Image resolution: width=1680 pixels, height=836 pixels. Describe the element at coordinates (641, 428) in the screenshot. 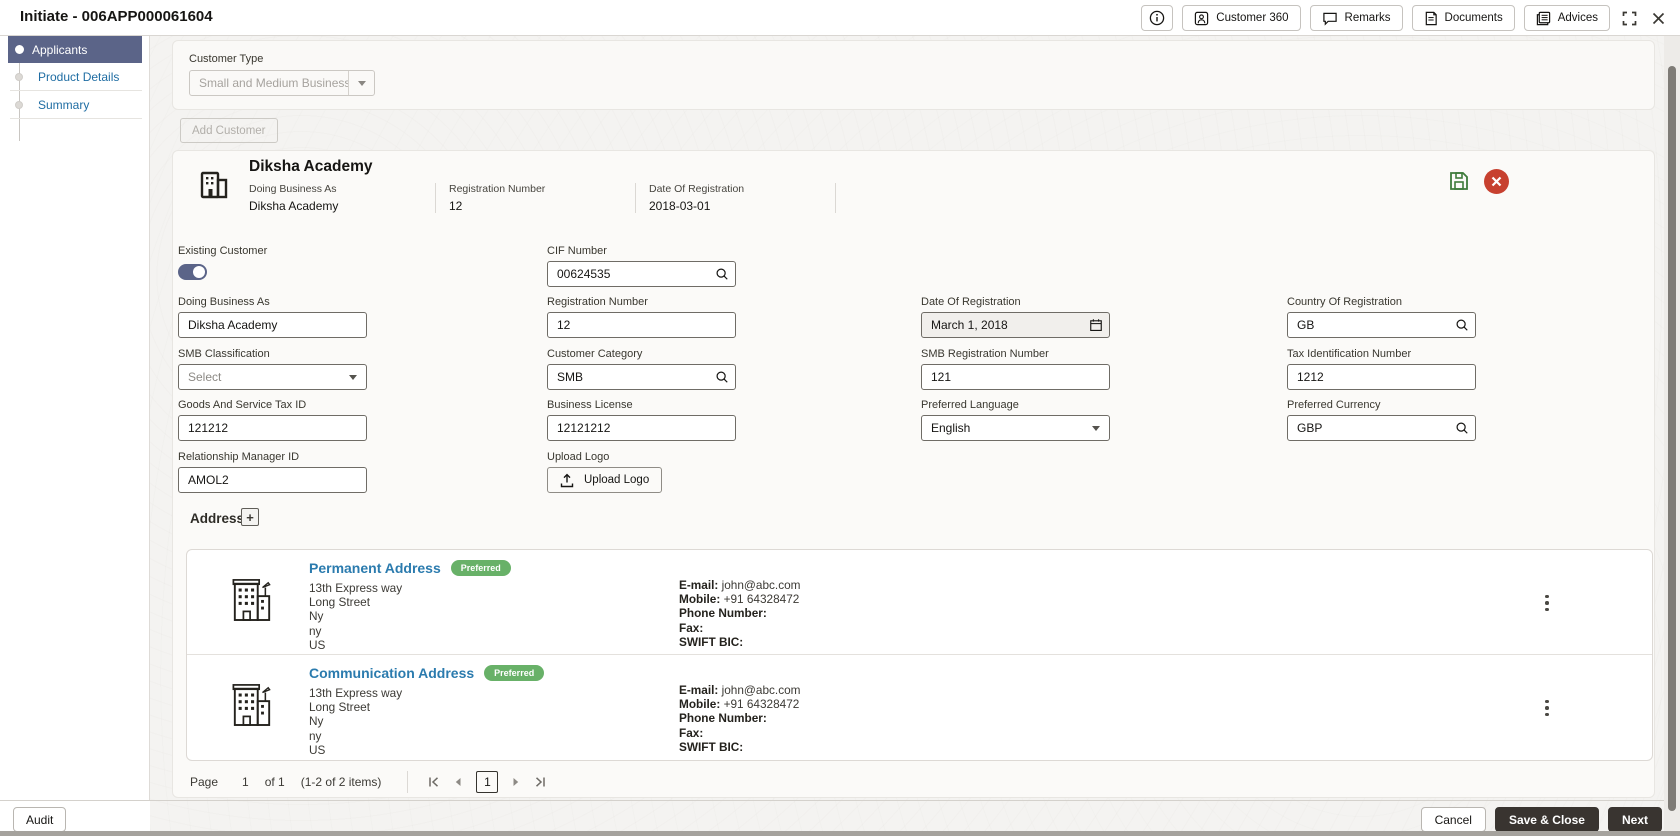

I see `business-license-input` at that location.